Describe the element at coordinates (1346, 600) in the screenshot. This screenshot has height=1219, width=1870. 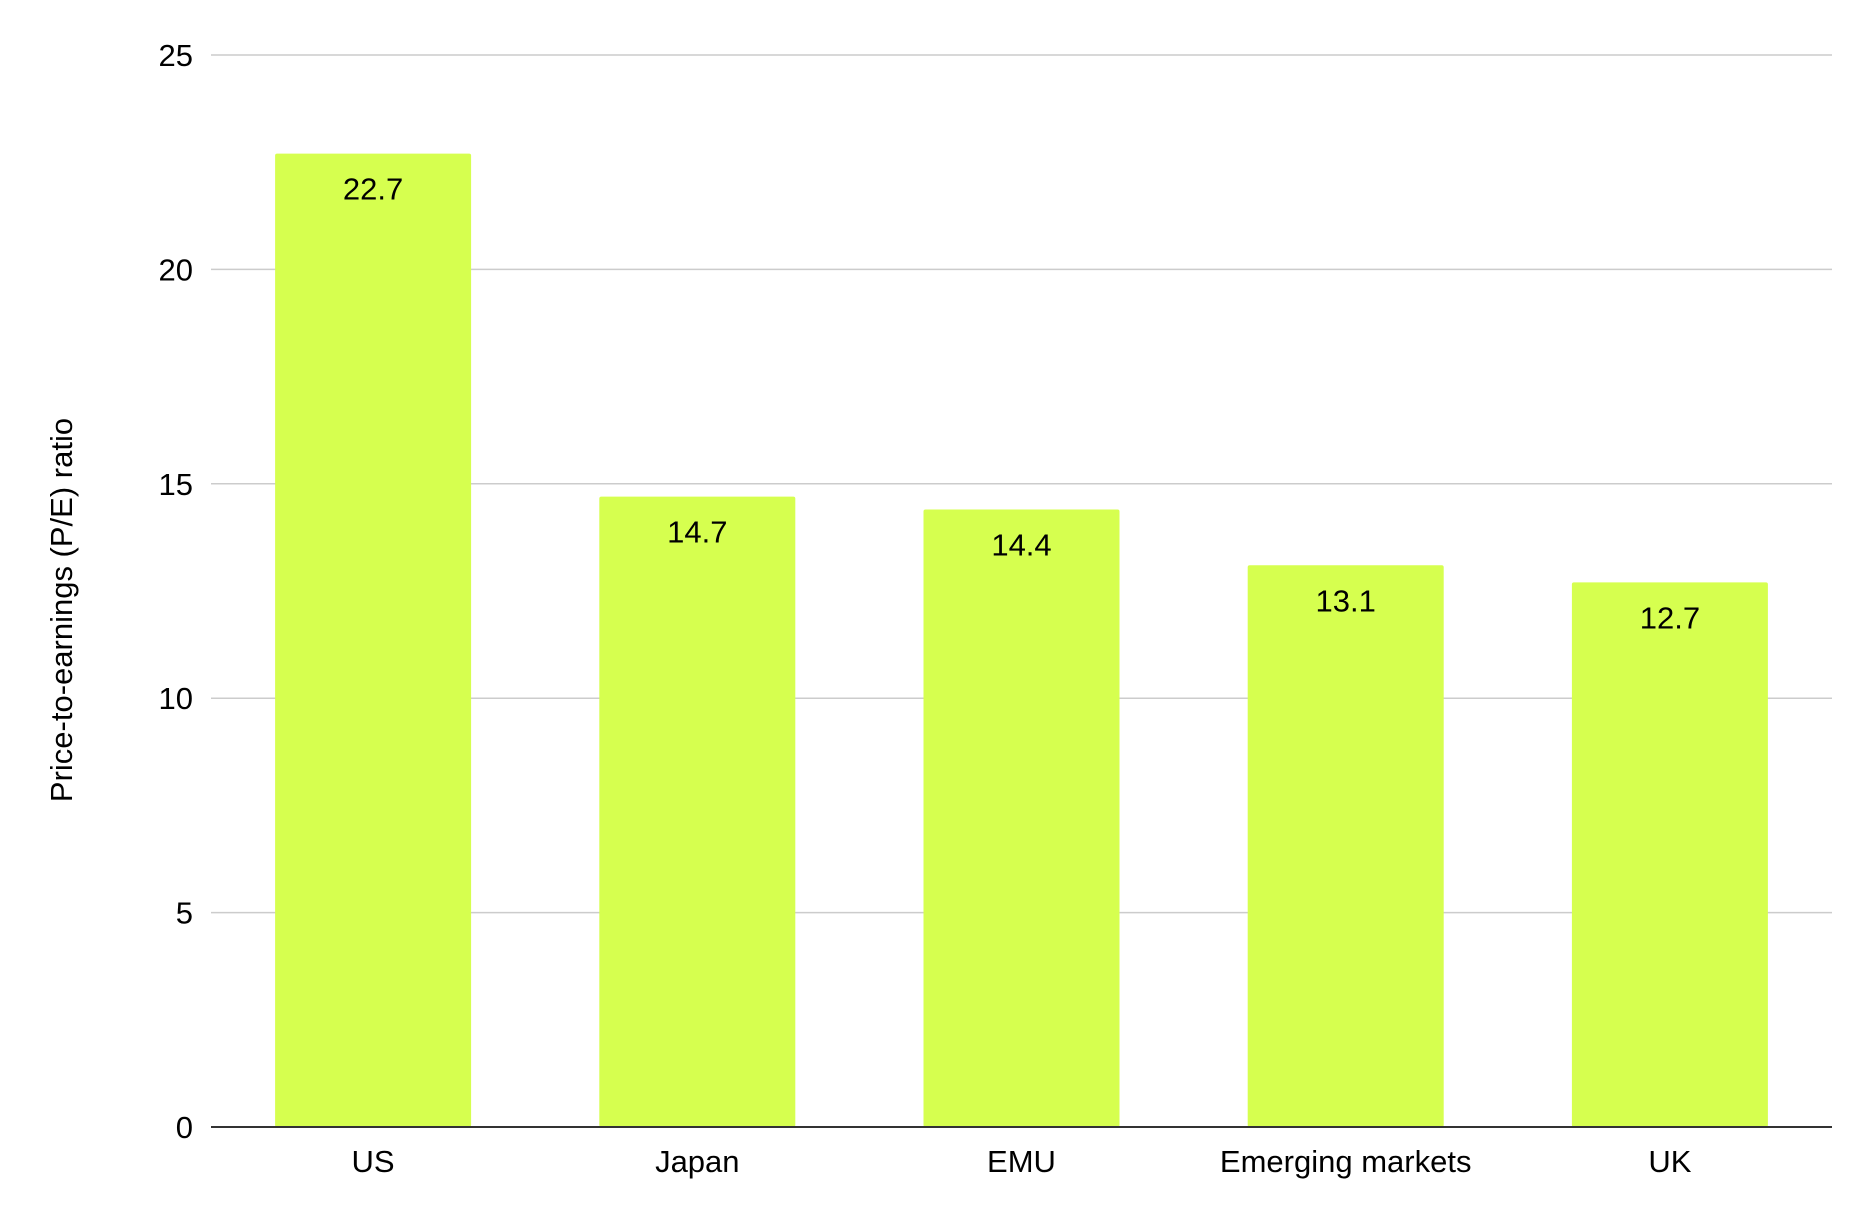
I see `data-label: 13.1` at that location.